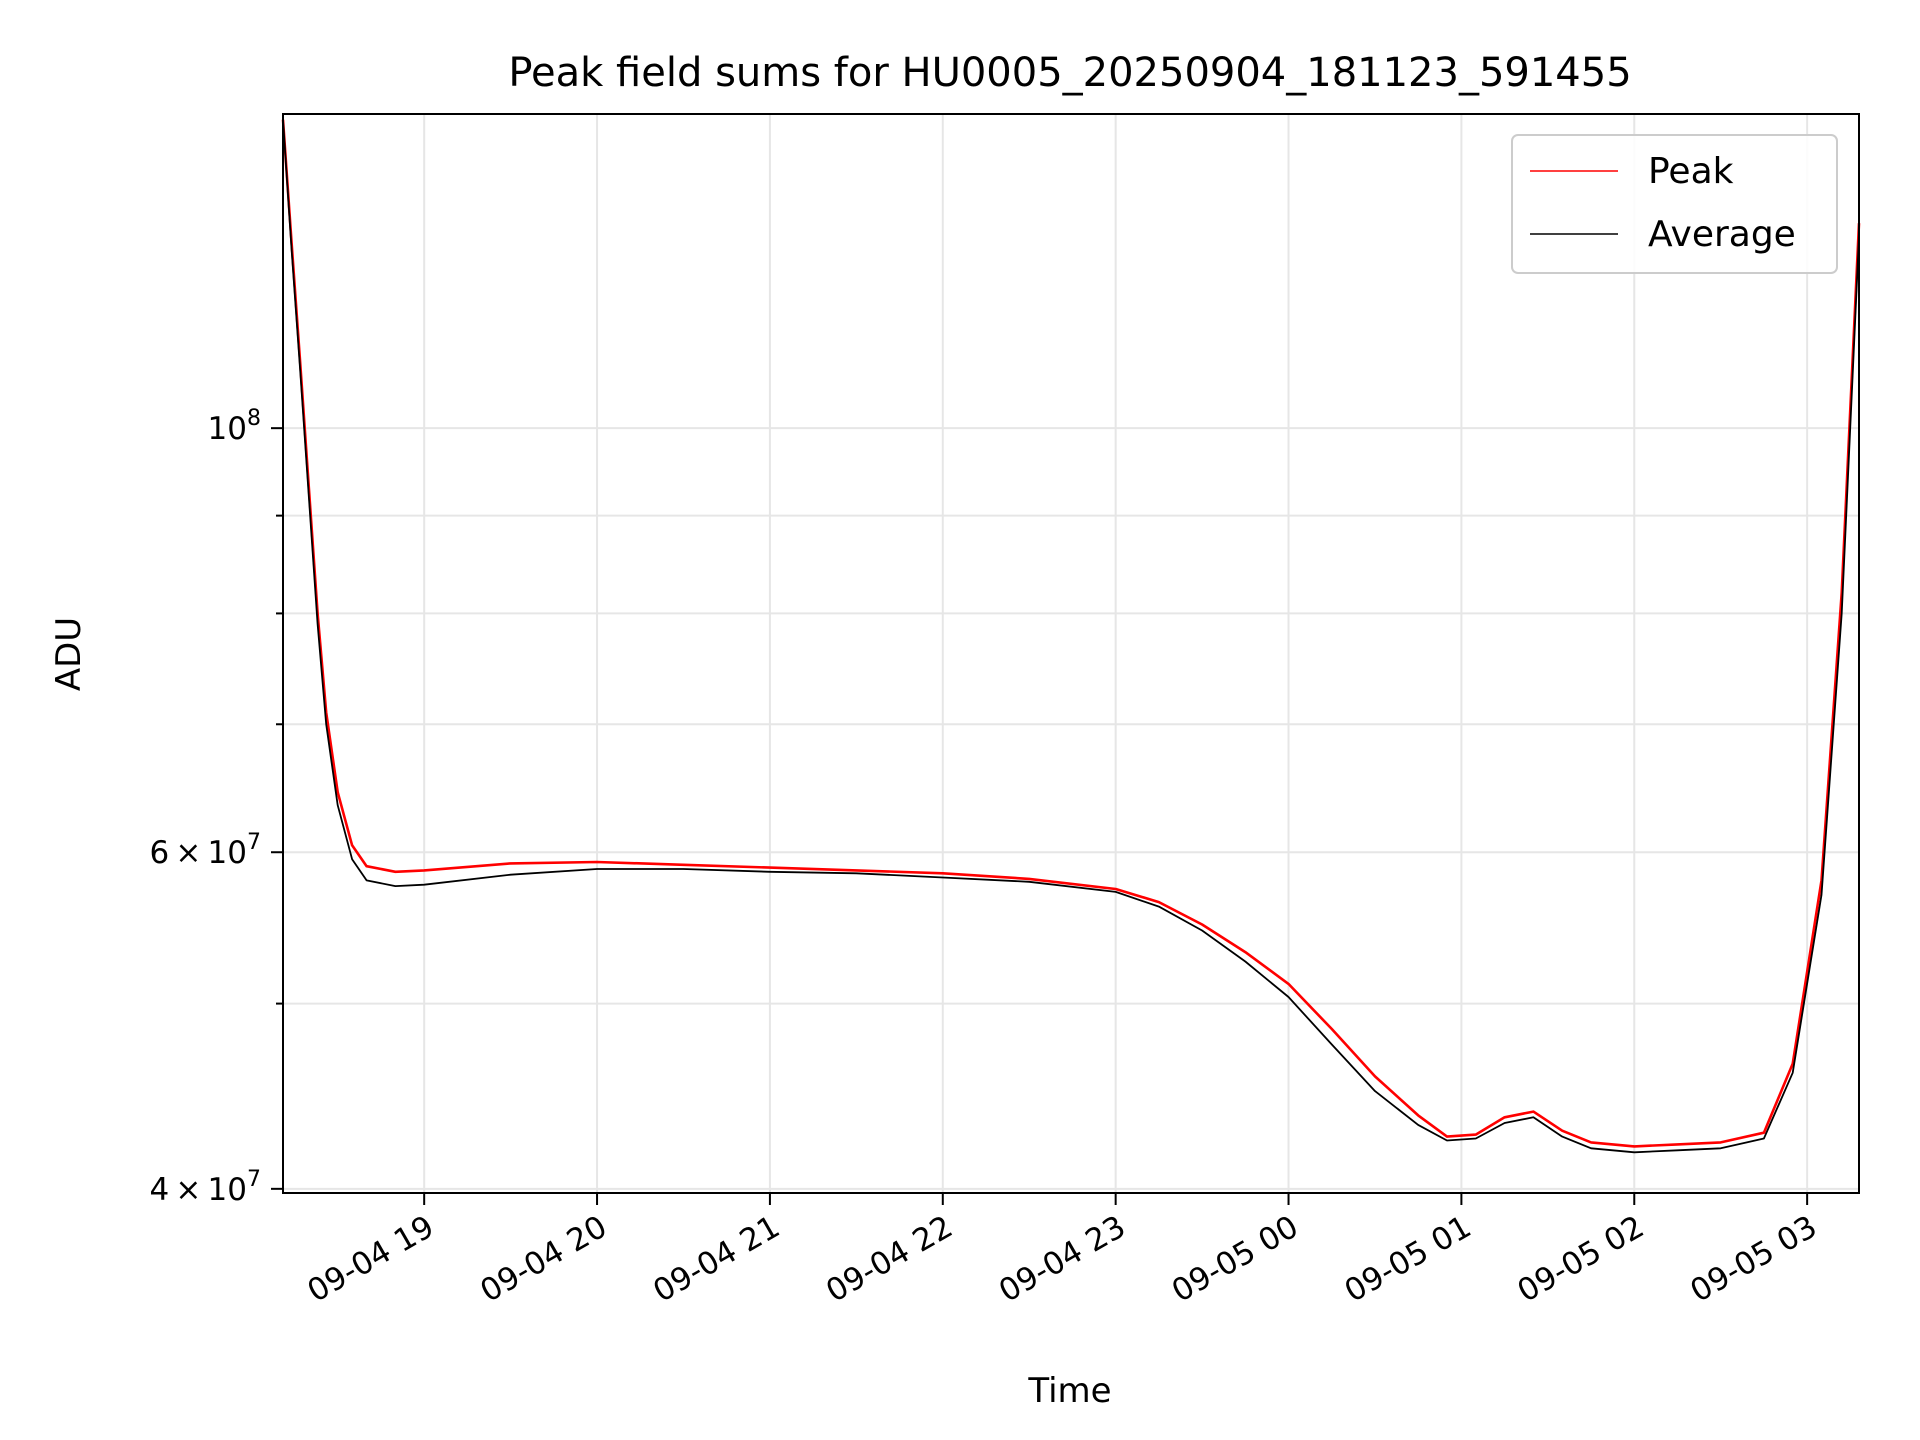 This screenshot has height=1440, width=1920. I want to click on x-tick-label-7: 09-05 02, so click(1581, 1259).